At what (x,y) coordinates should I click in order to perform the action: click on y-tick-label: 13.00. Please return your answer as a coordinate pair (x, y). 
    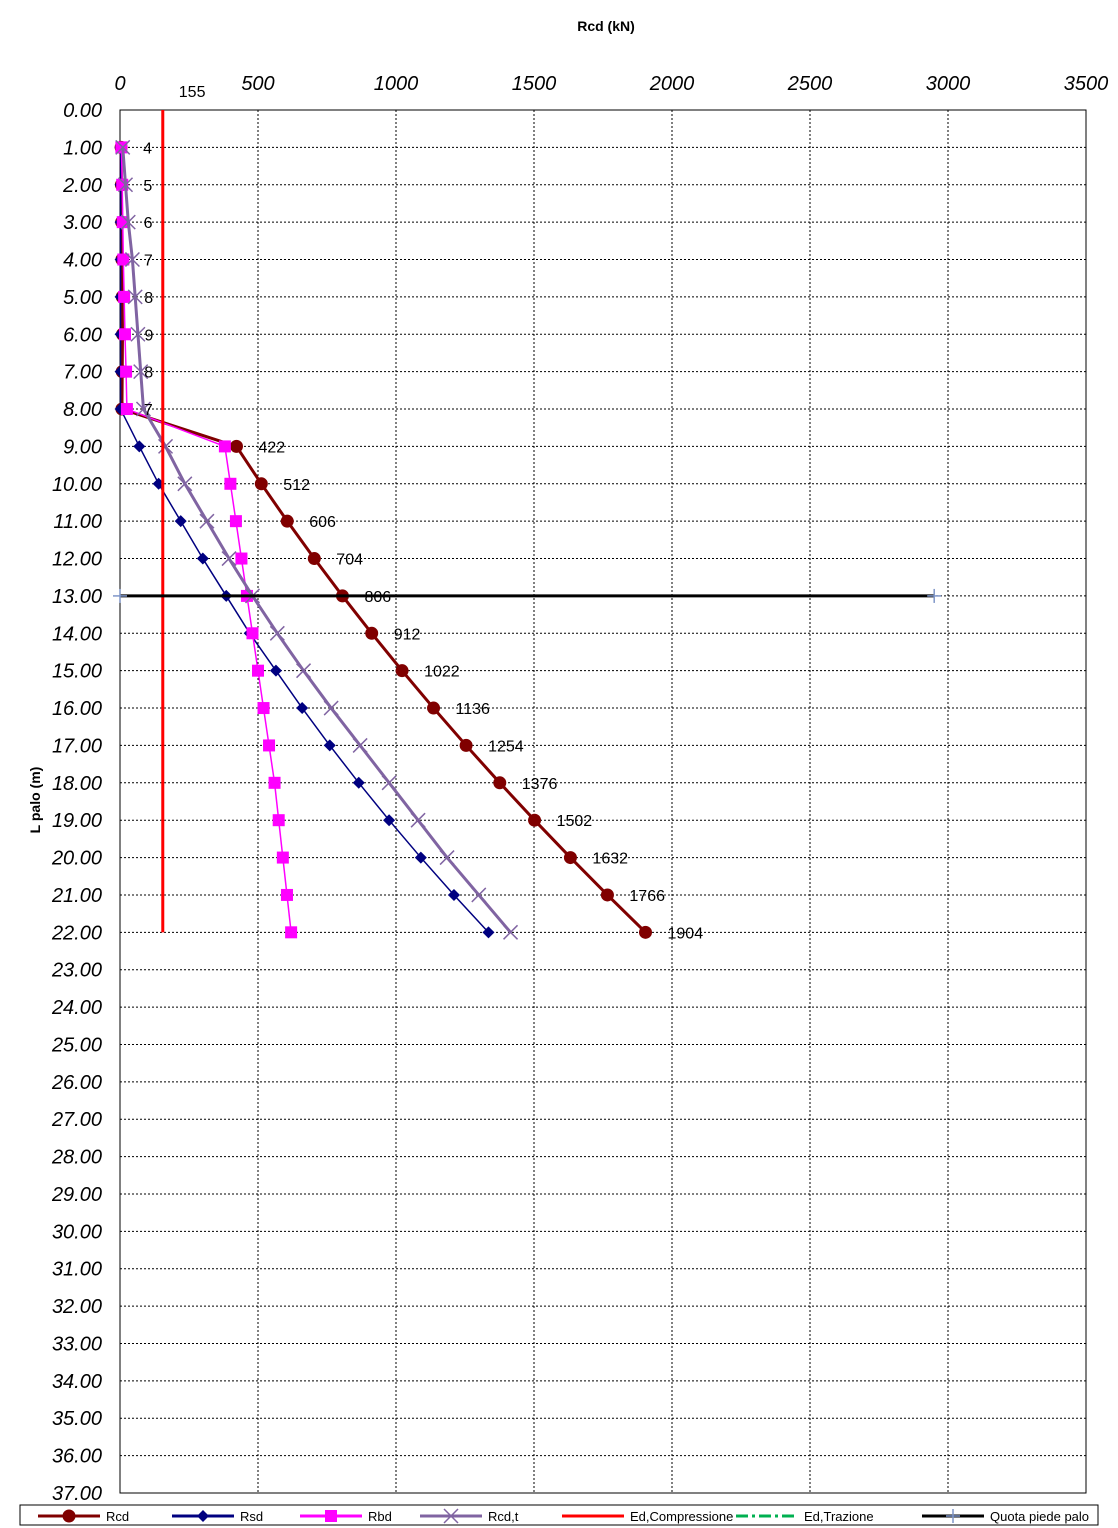
    Looking at the image, I should click on (77, 597).